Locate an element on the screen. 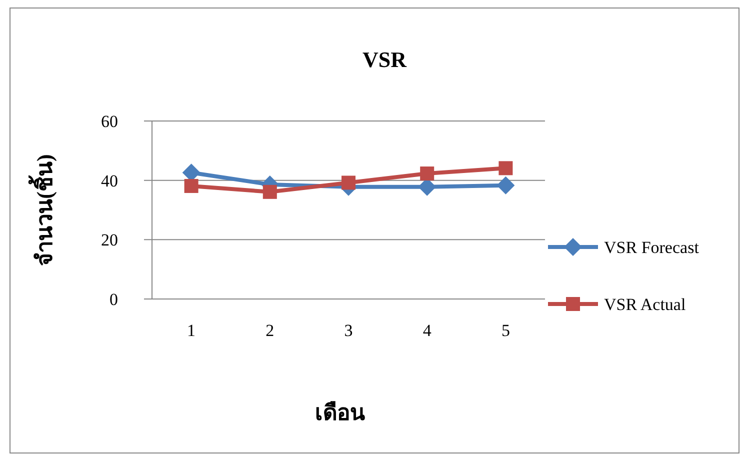 Image resolution: width=750 pixels, height=459 pixels. x-tick-label: 2 is located at coordinates (270, 330).